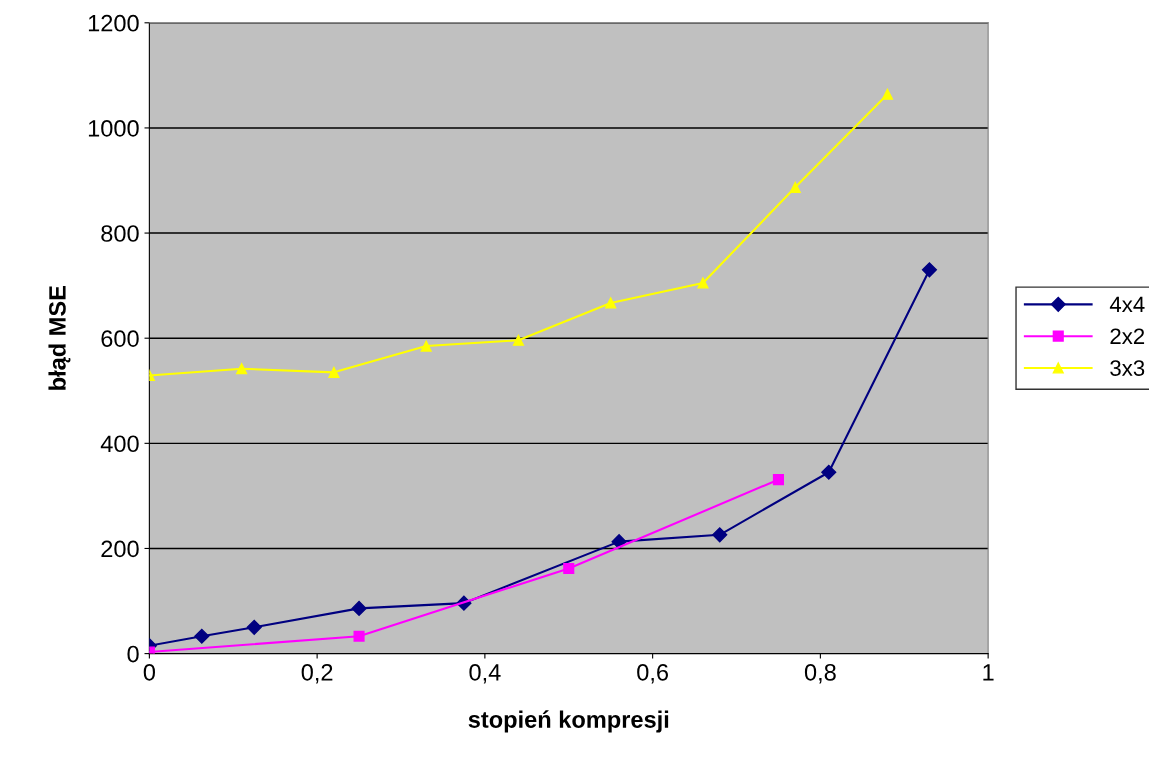  I want to click on y-tick-label: 1000, so click(113, 128).